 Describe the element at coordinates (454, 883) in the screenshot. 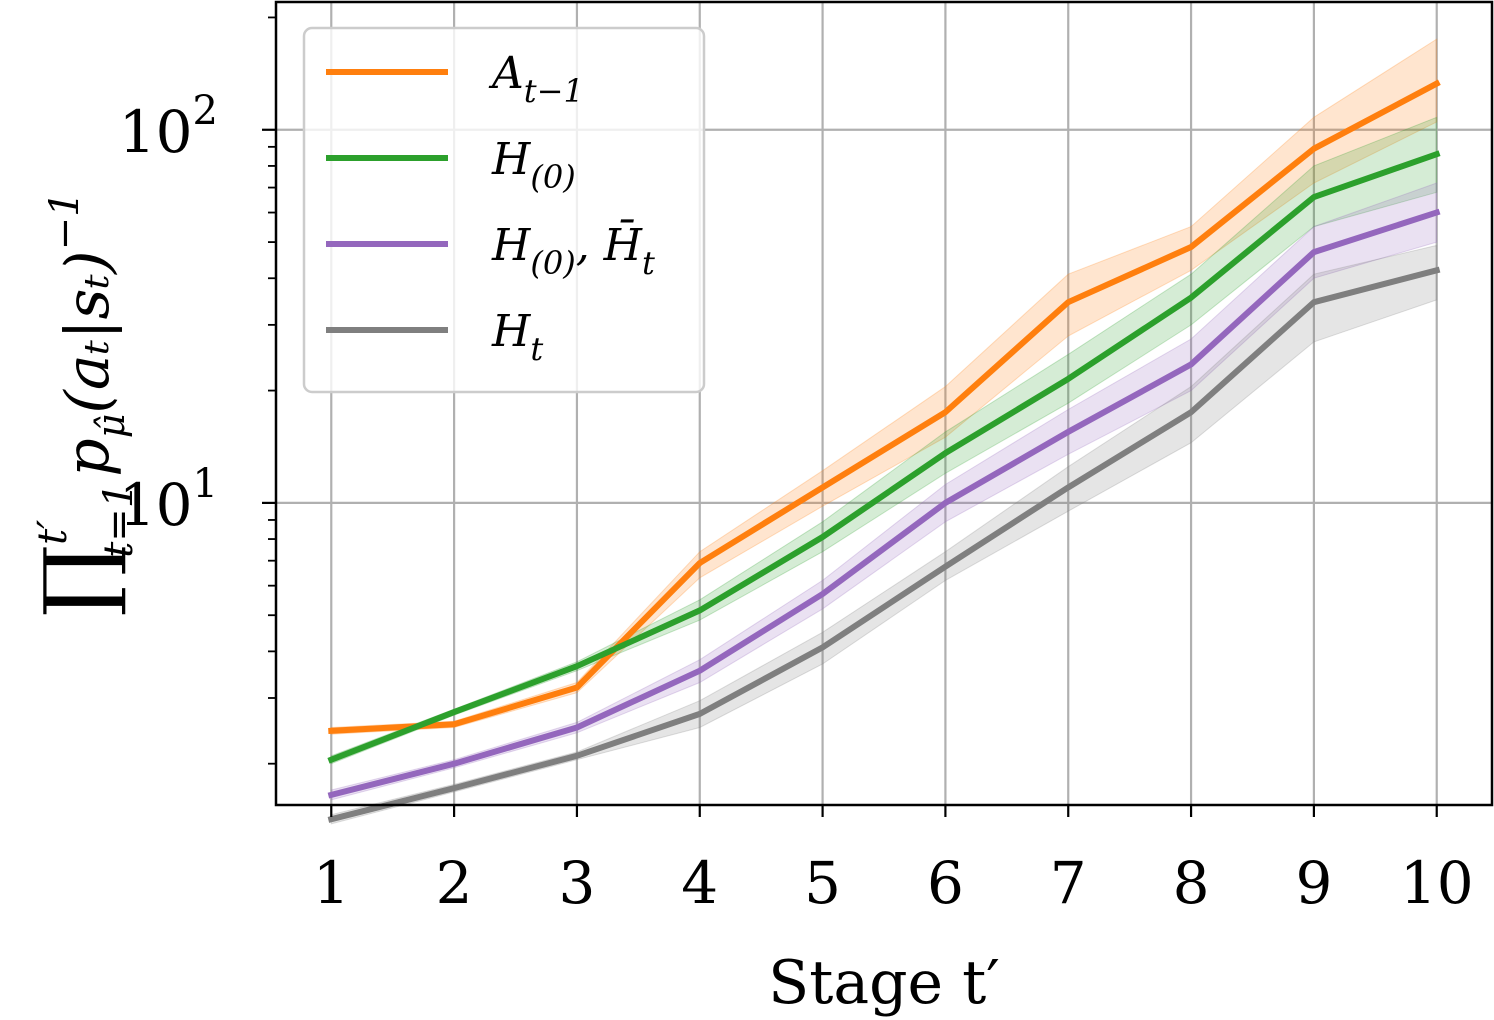

I see `x-tick-label: 2` at that location.